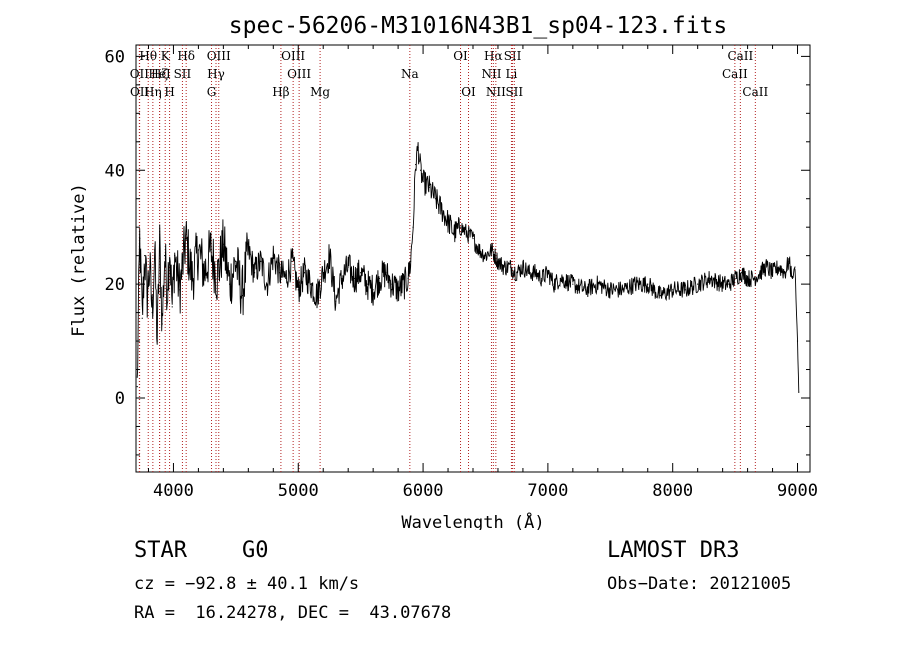 Image resolution: width=900 pixels, height=649 pixels. I want to click on observation-date: Obs−Date: 20121005, so click(699, 584).